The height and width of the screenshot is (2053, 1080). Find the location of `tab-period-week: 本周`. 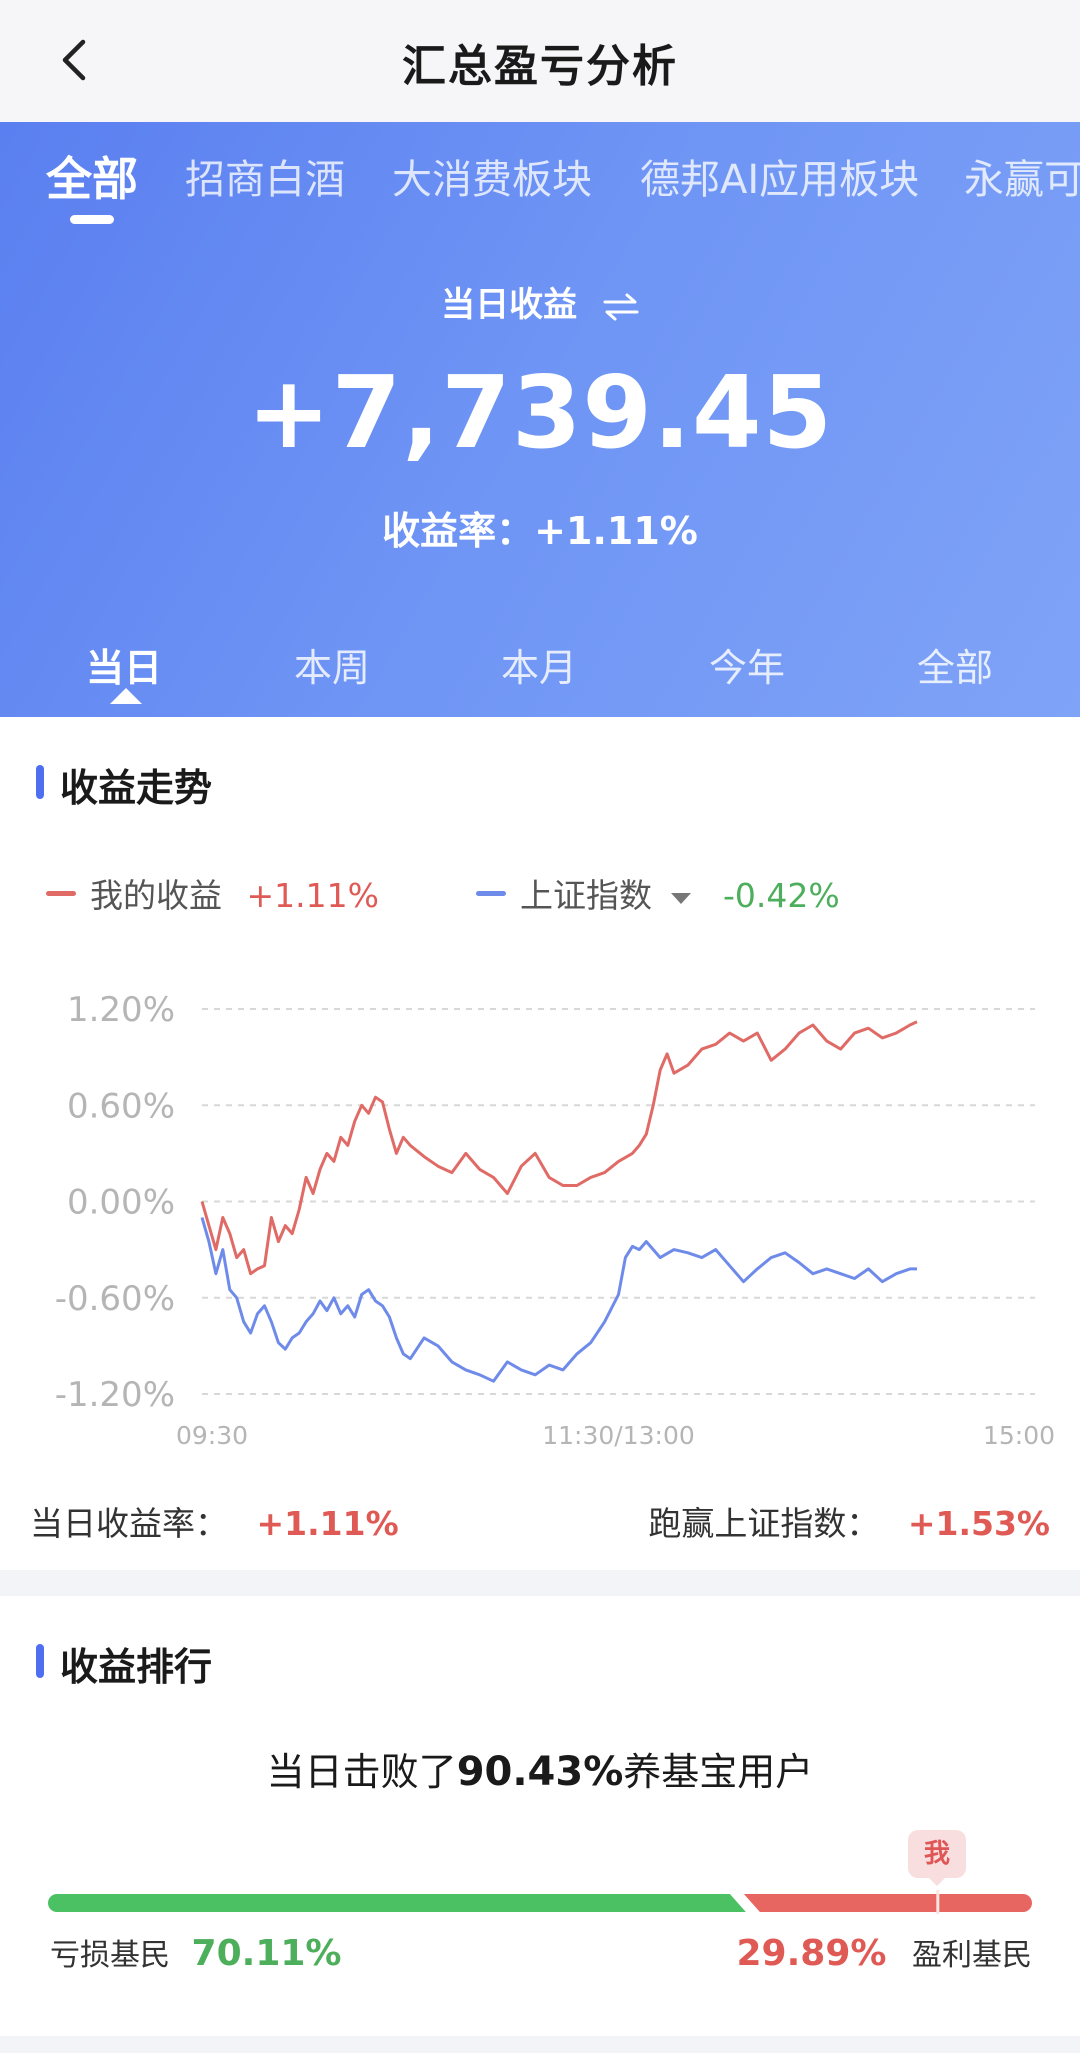

tab-period-week: 本周 is located at coordinates (331, 668).